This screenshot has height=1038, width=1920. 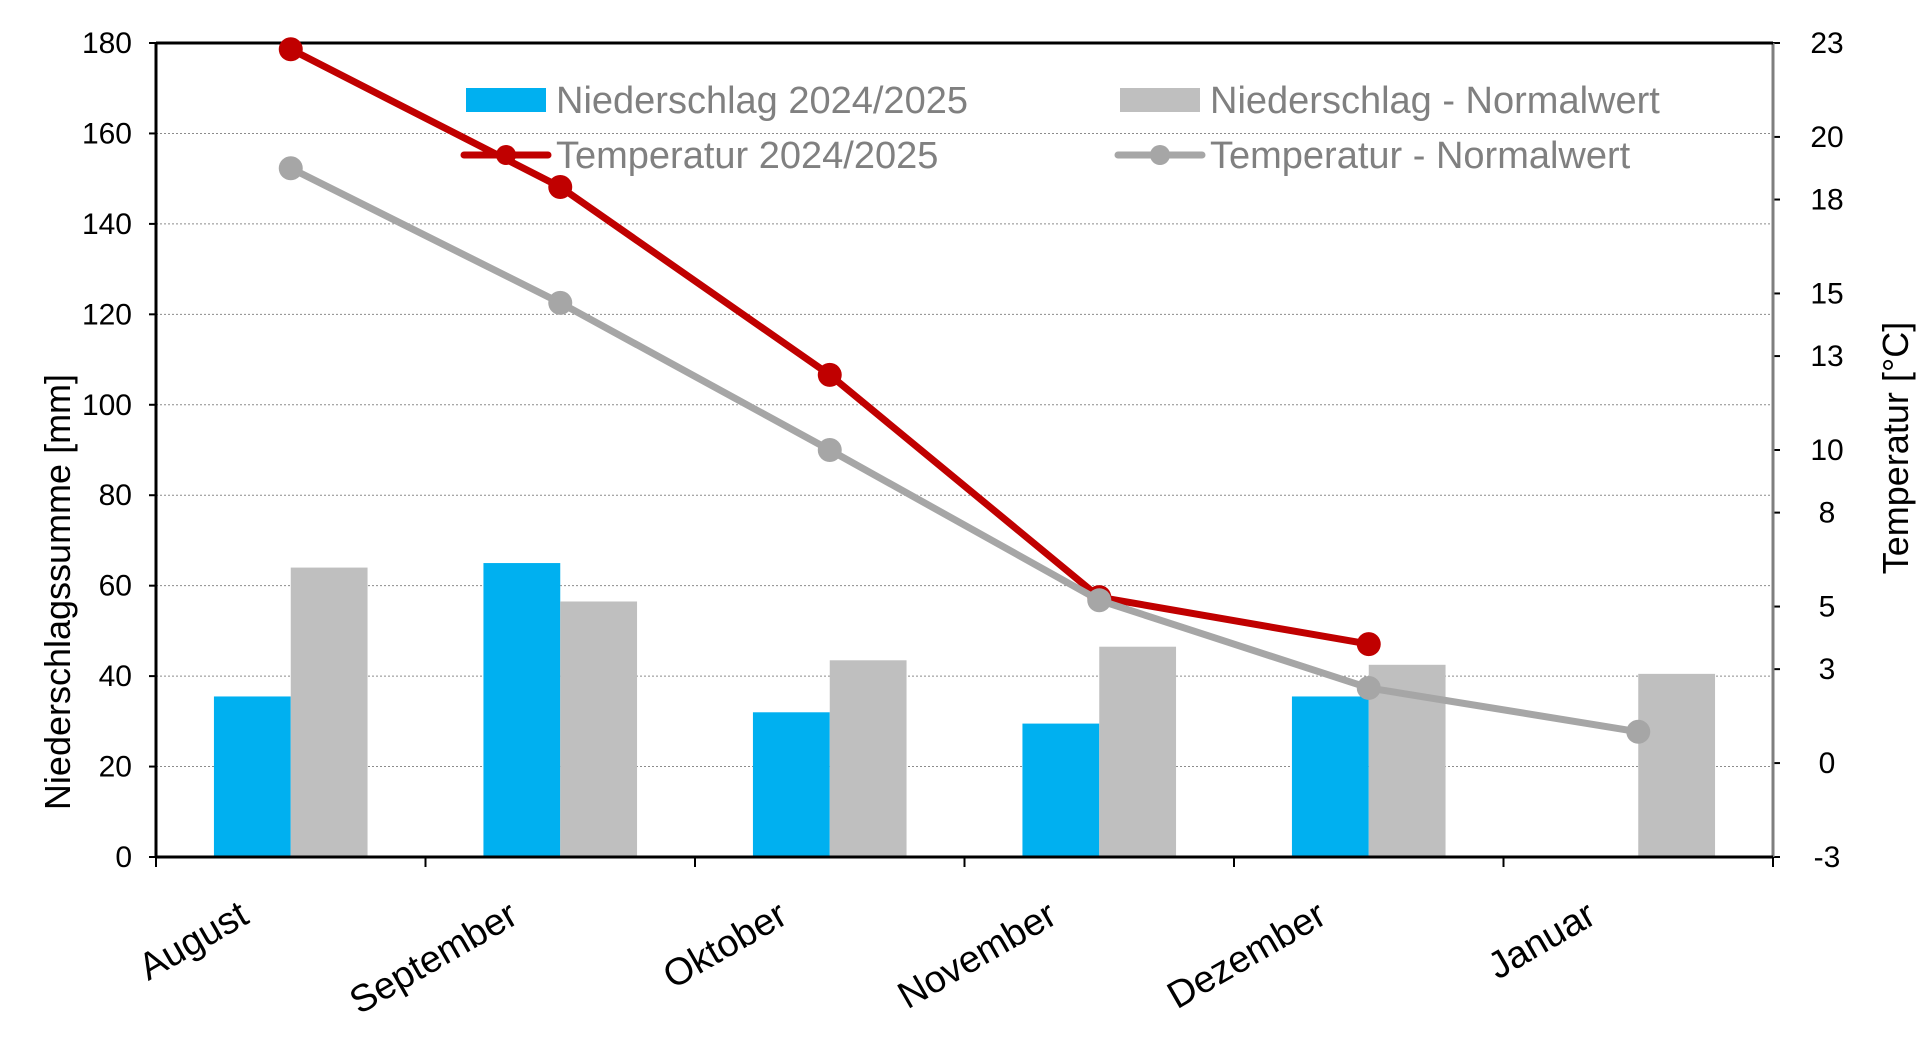 What do you see at coordinates (107, 314) in the screenshot?
I see `y-left-tick-label: 120` at bounding box center [107, 314].